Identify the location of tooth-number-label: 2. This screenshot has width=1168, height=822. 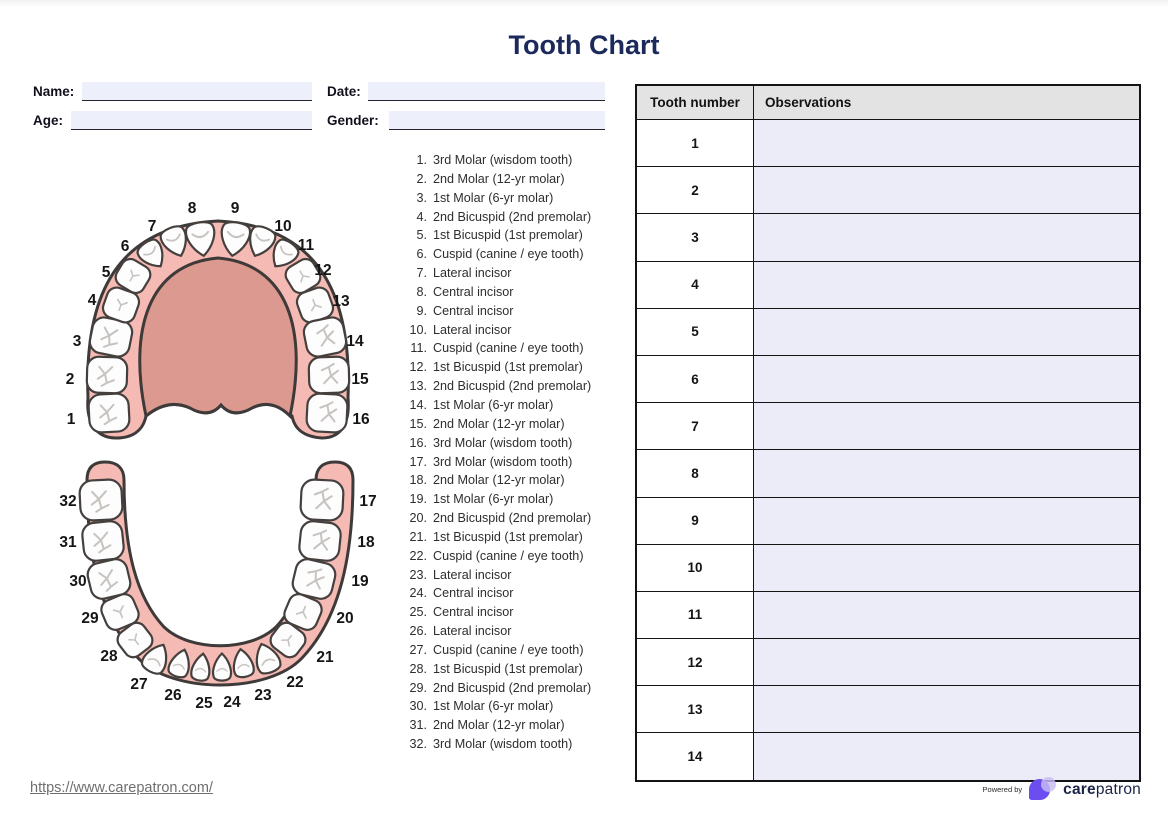
(70, 379).